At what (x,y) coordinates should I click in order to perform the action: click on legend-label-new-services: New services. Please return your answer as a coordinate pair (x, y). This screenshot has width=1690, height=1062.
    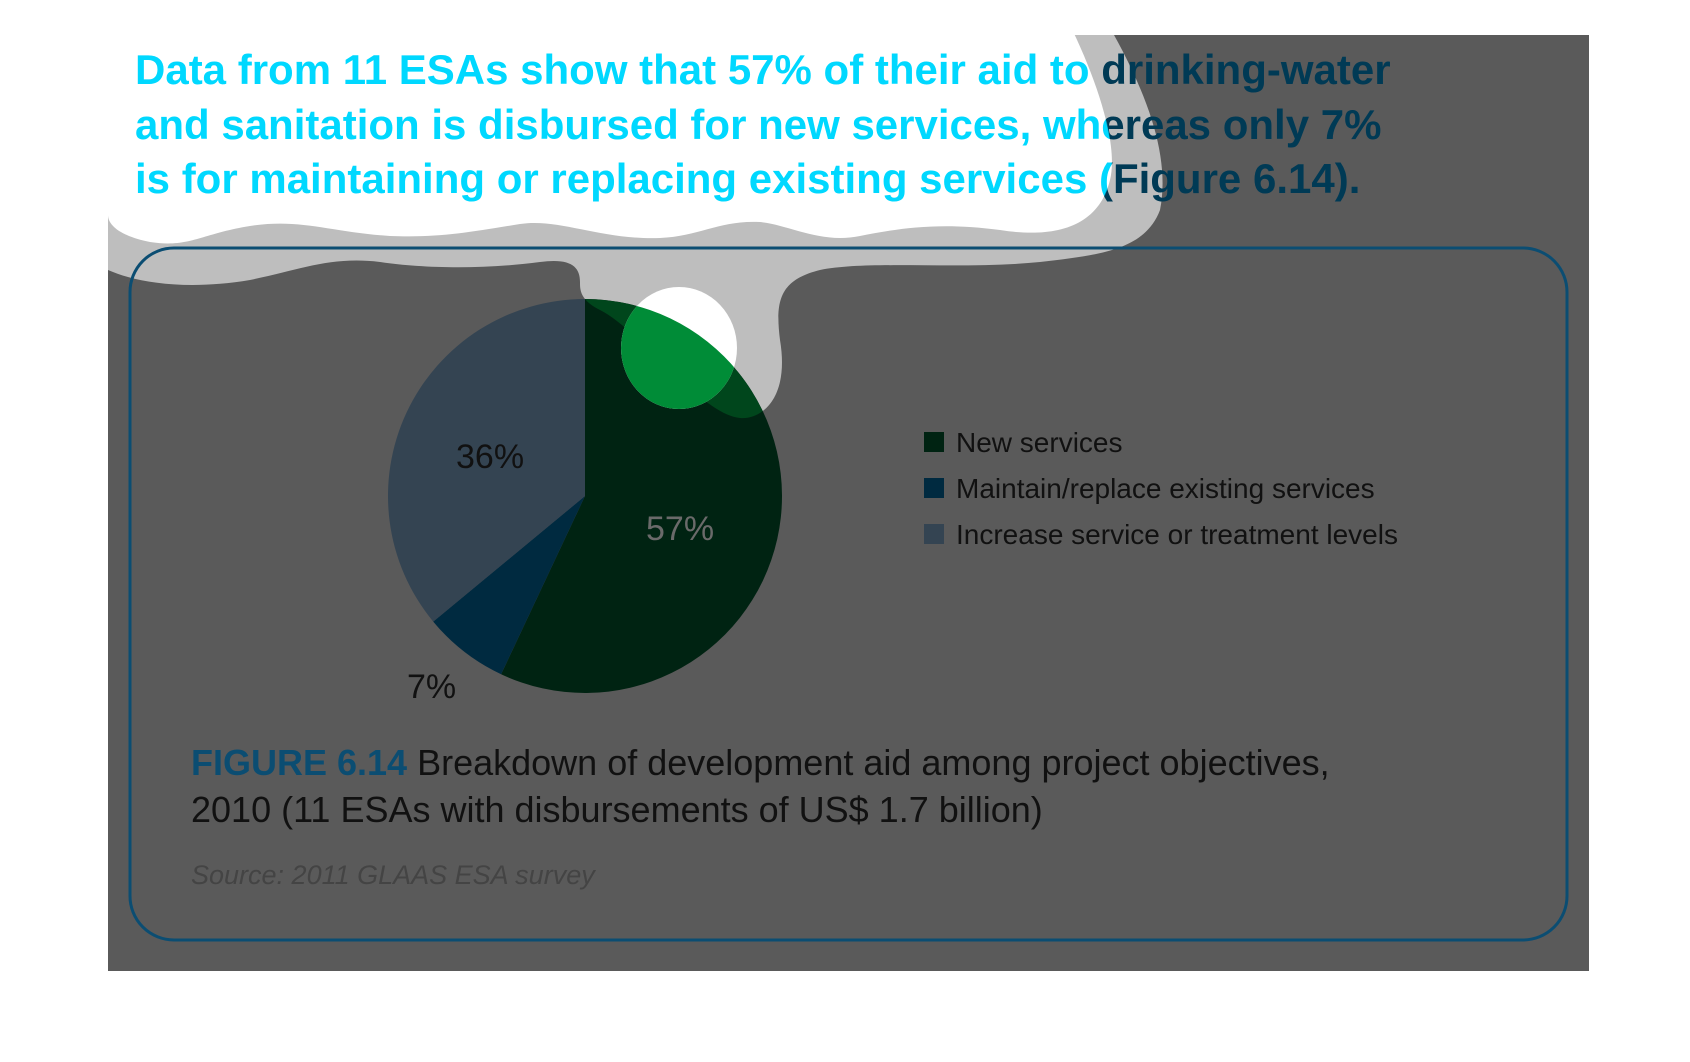
    Looking at the image, I should click on (1039, 442).